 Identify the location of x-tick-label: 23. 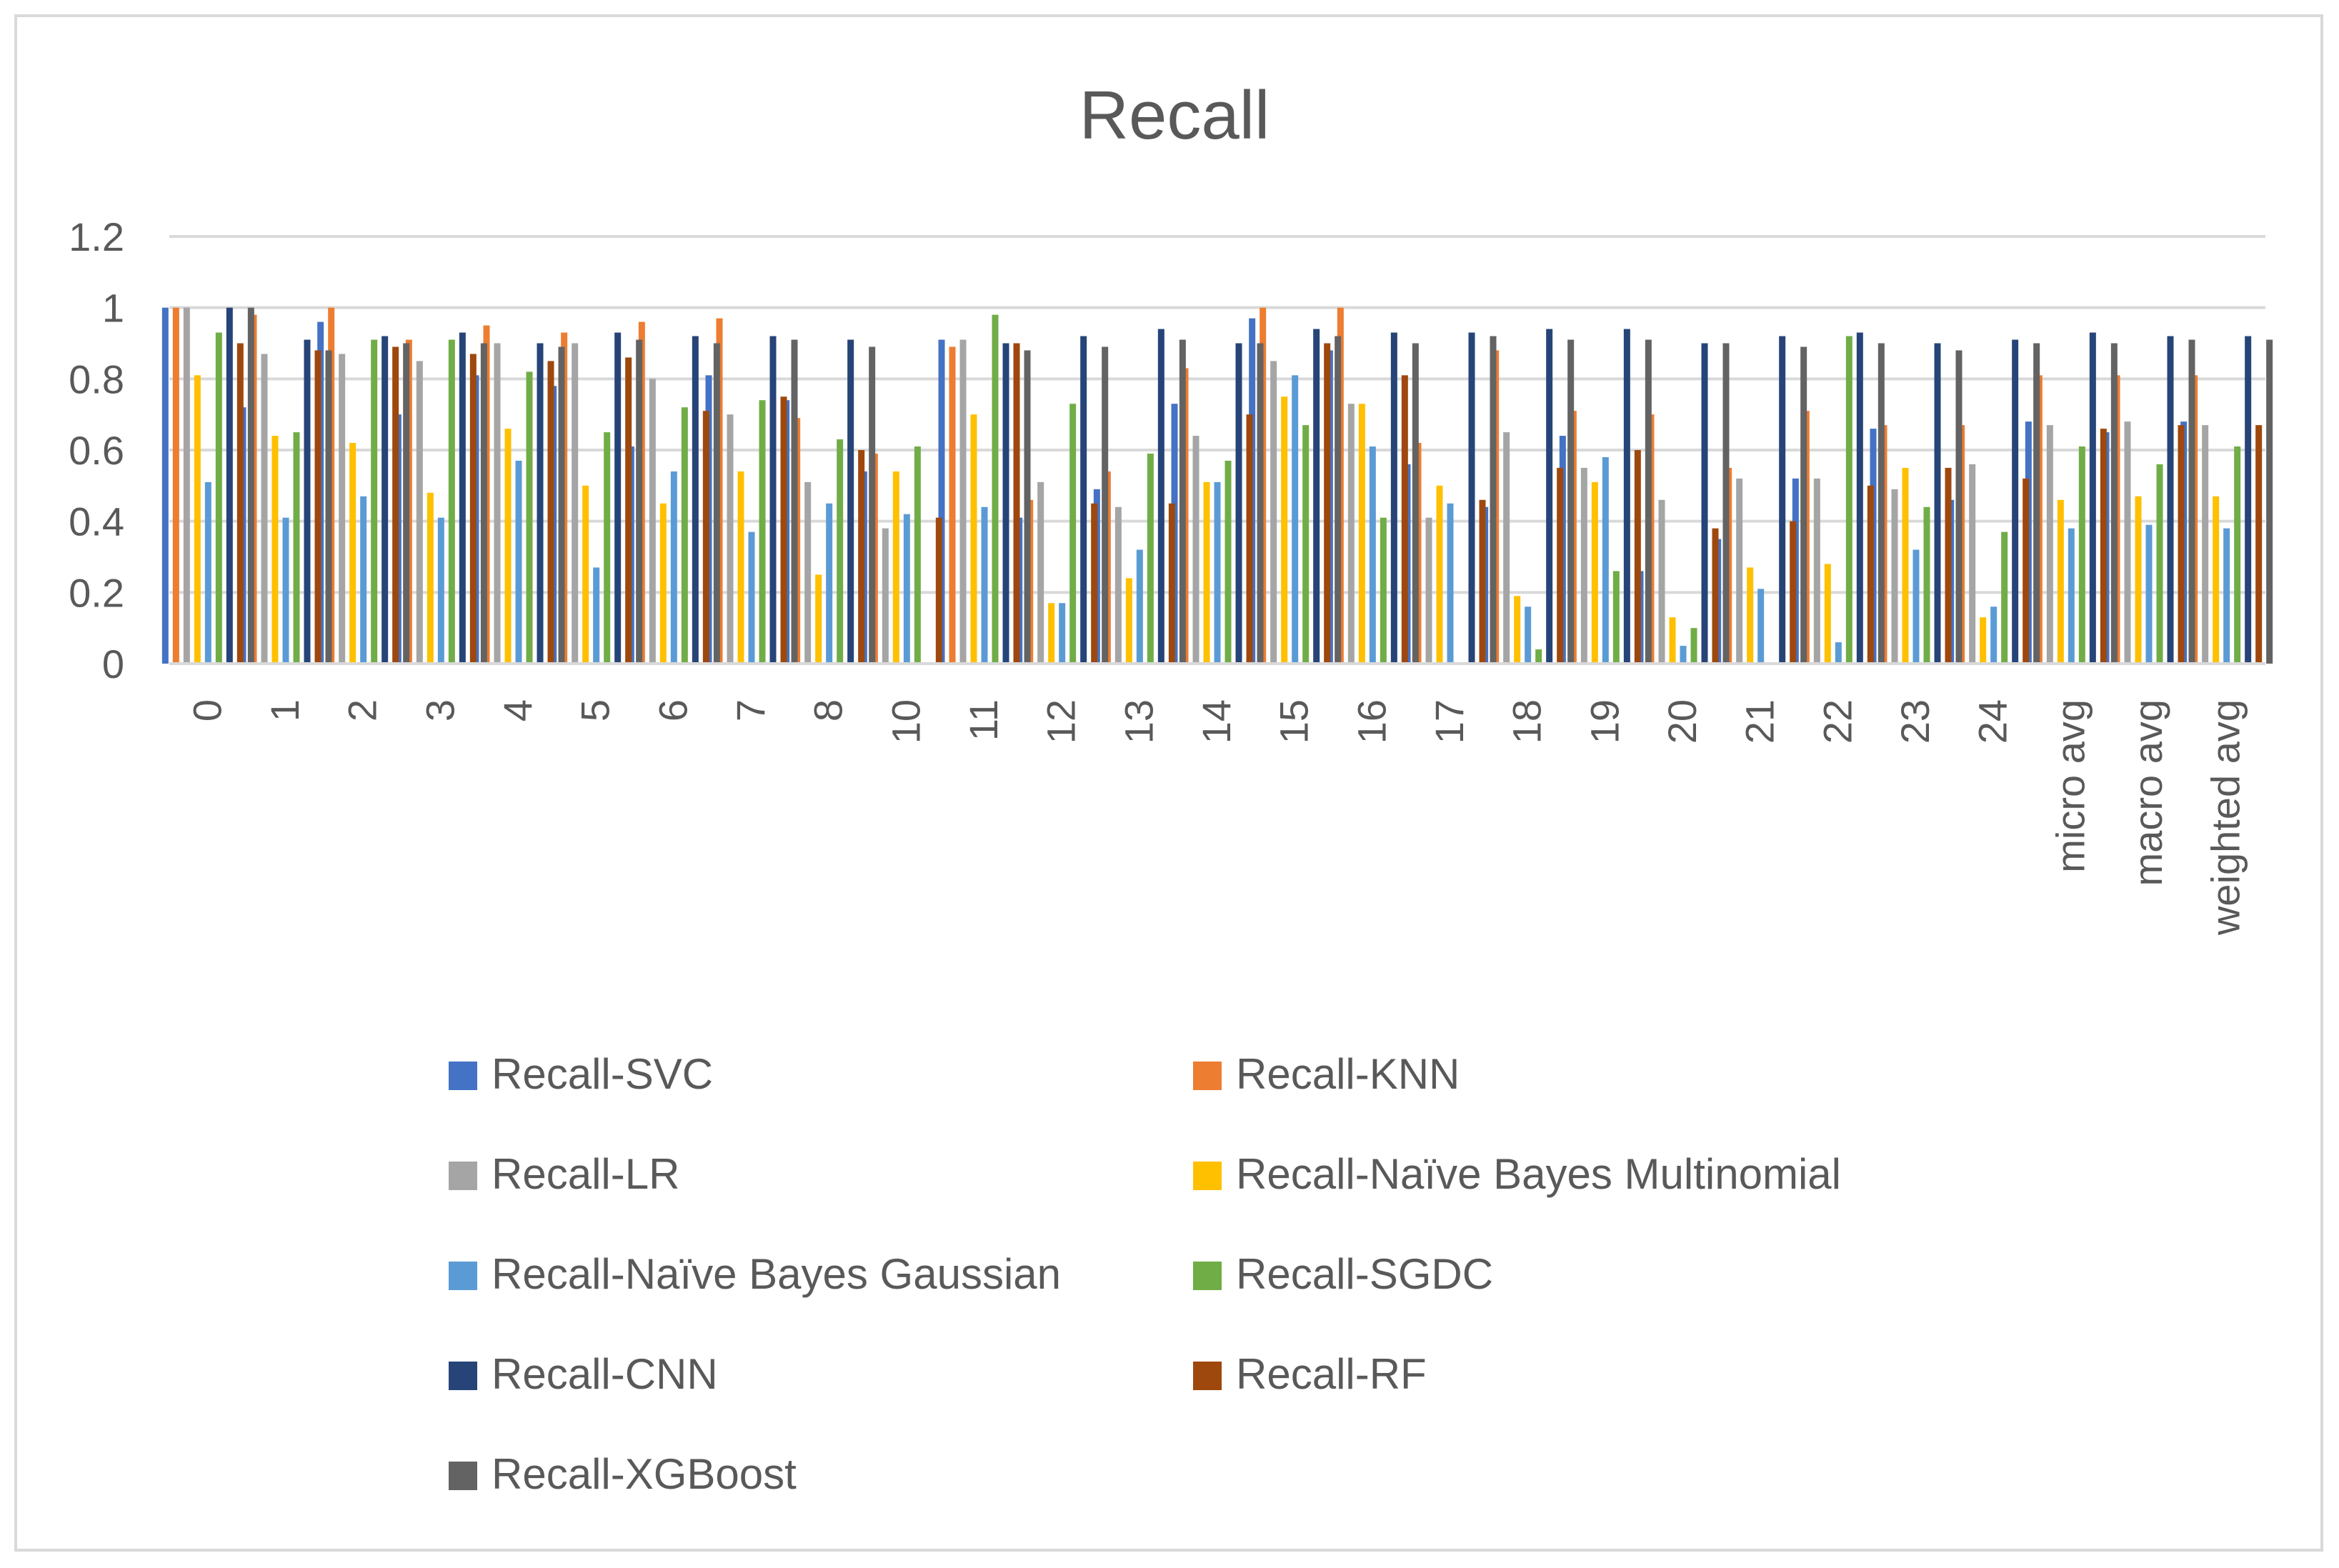
(1914, 721).